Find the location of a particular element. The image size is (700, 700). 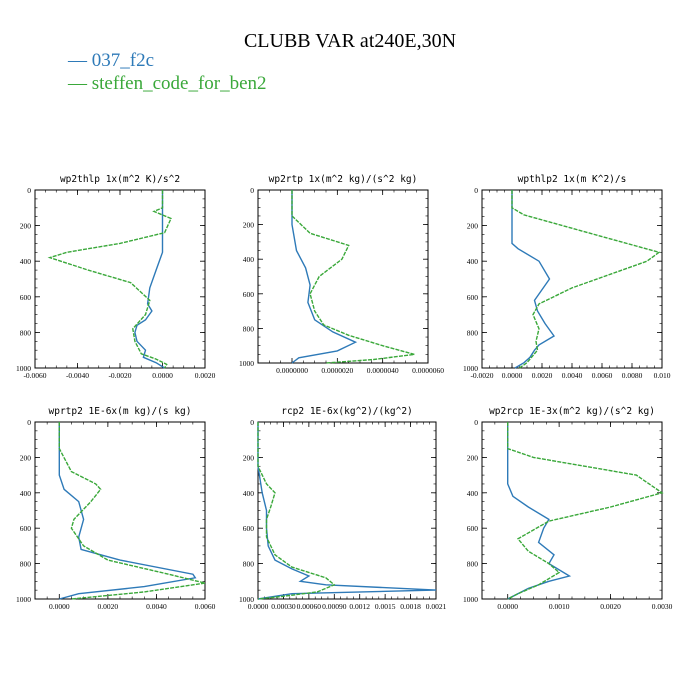

chart-title: CLUBB VAR at240E,30N is located at coordinates (350, 41).